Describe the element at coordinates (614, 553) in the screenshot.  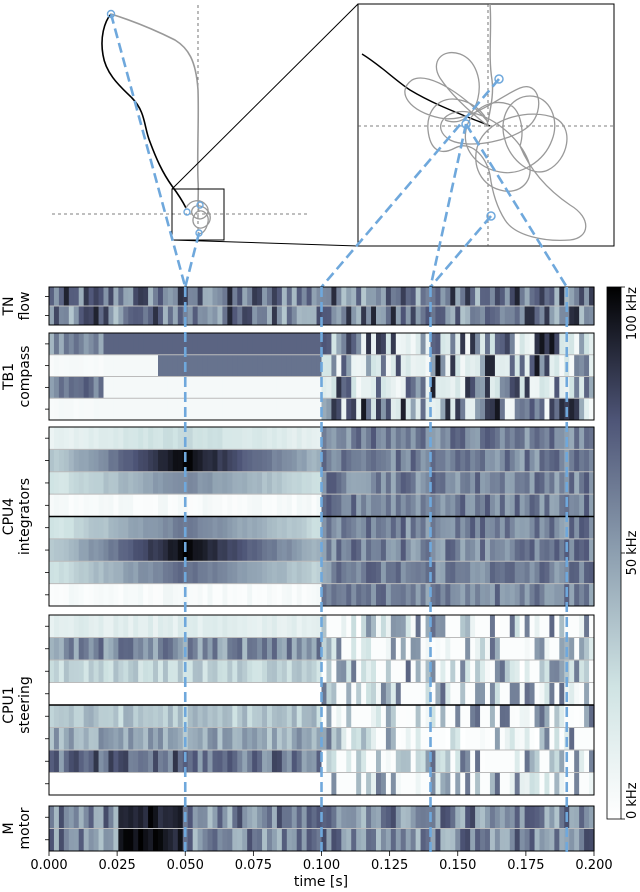
I see `colorbar-gradient` at that location.